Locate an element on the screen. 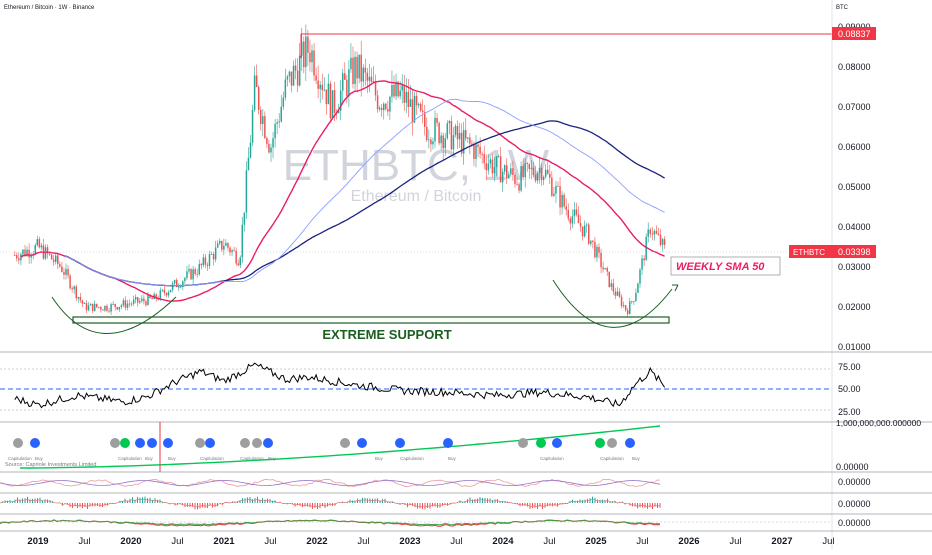 This screenshot has width=932, height=555. price-tick-label: 0.05000 is located at coordinates (854, 187).